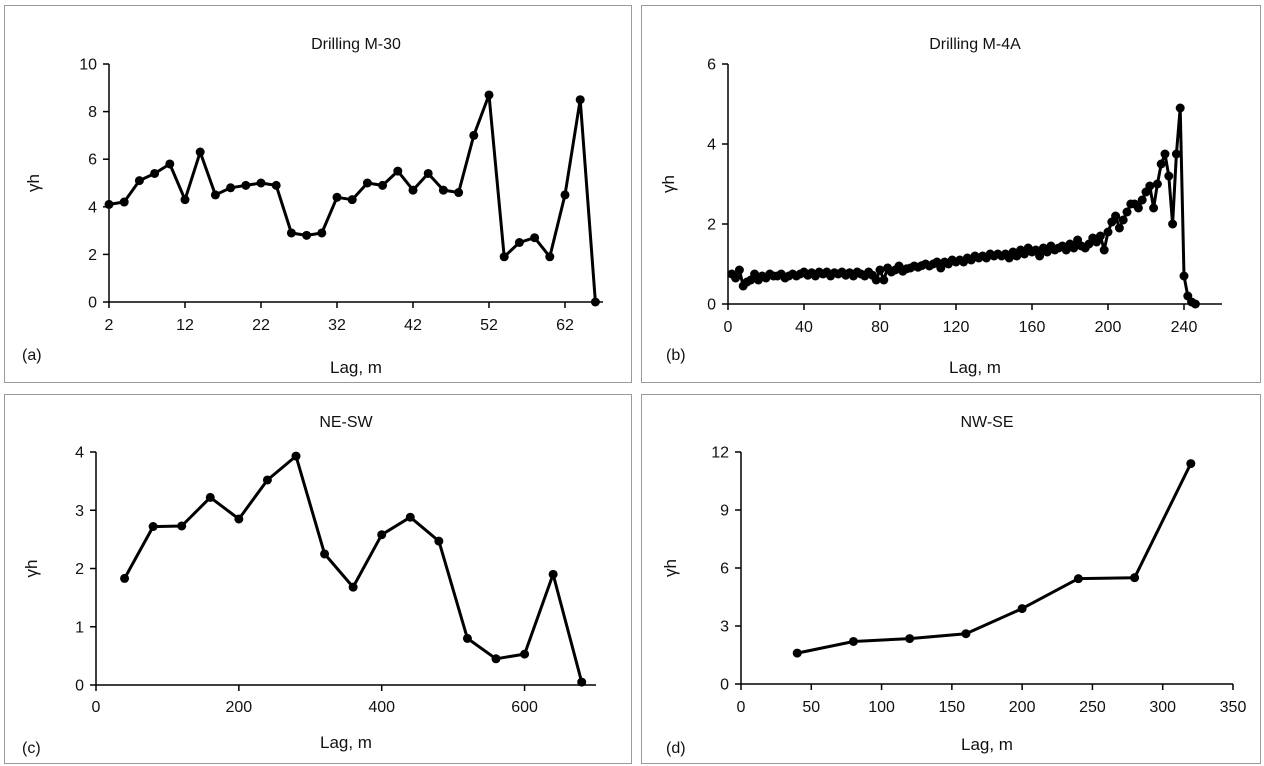 The height and width of the screenshot is (766, 1264). I want to click on x-tick-label: 22, so click(261, 325).